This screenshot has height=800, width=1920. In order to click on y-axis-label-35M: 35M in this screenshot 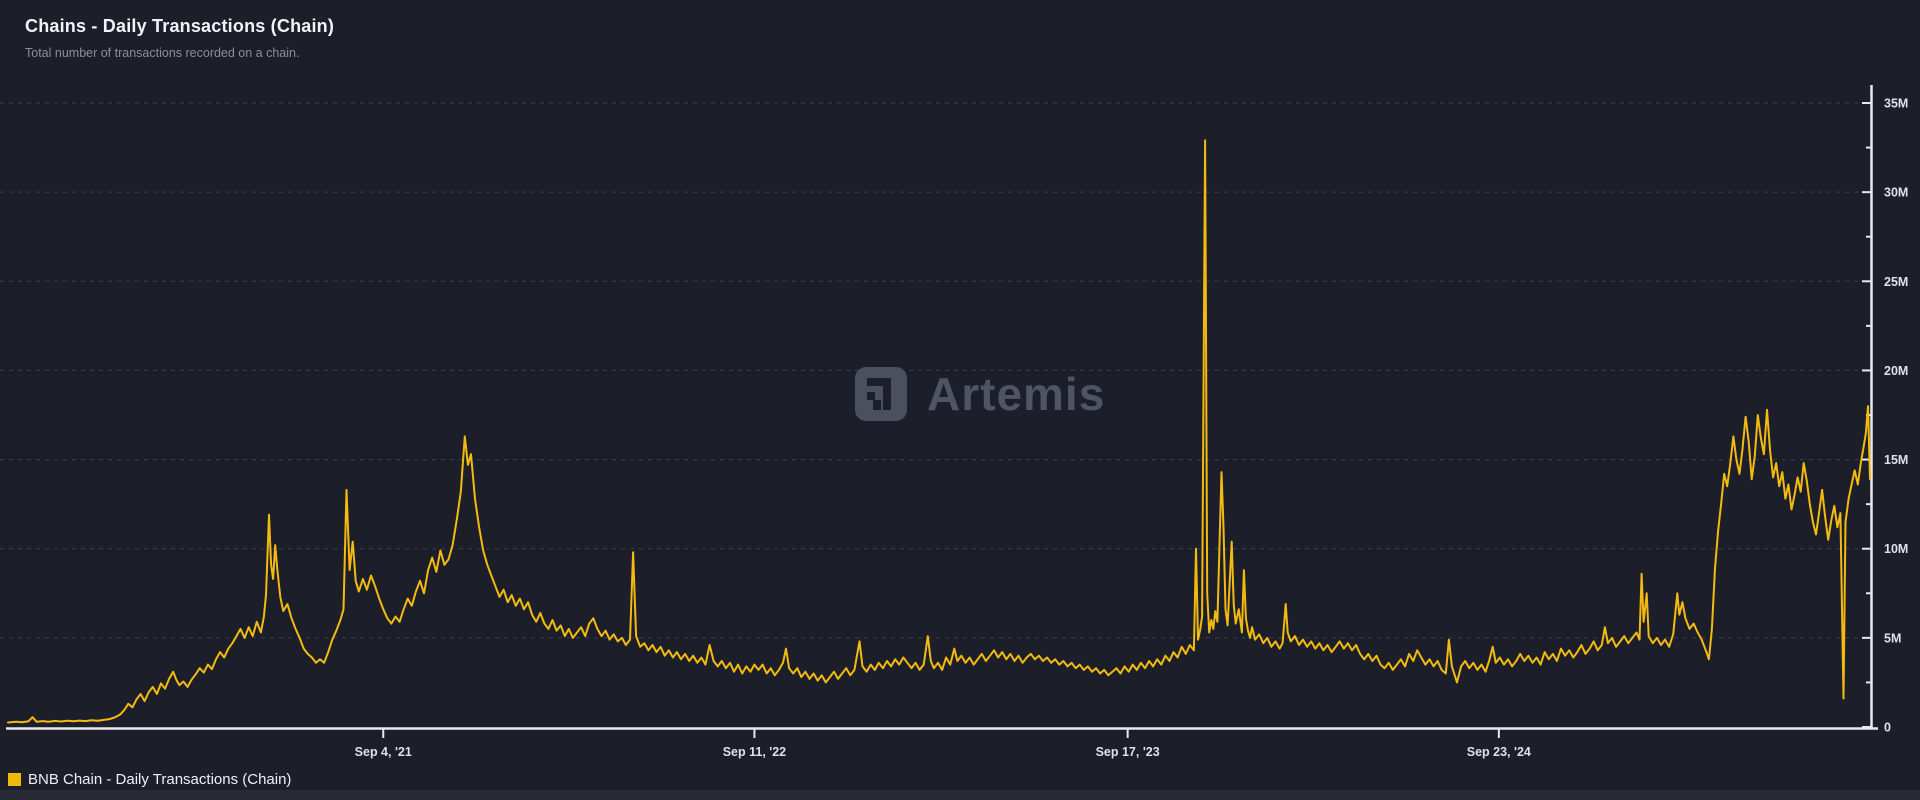, I will do `click(1896, 104)`.